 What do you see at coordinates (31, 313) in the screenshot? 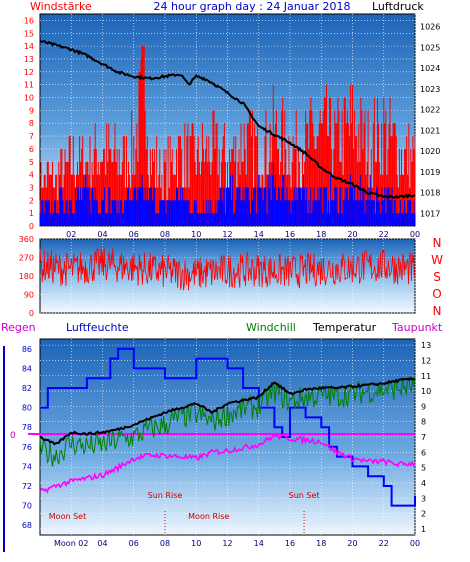
I see `direction-tick-label: 0` at bounding box center [31, 313].